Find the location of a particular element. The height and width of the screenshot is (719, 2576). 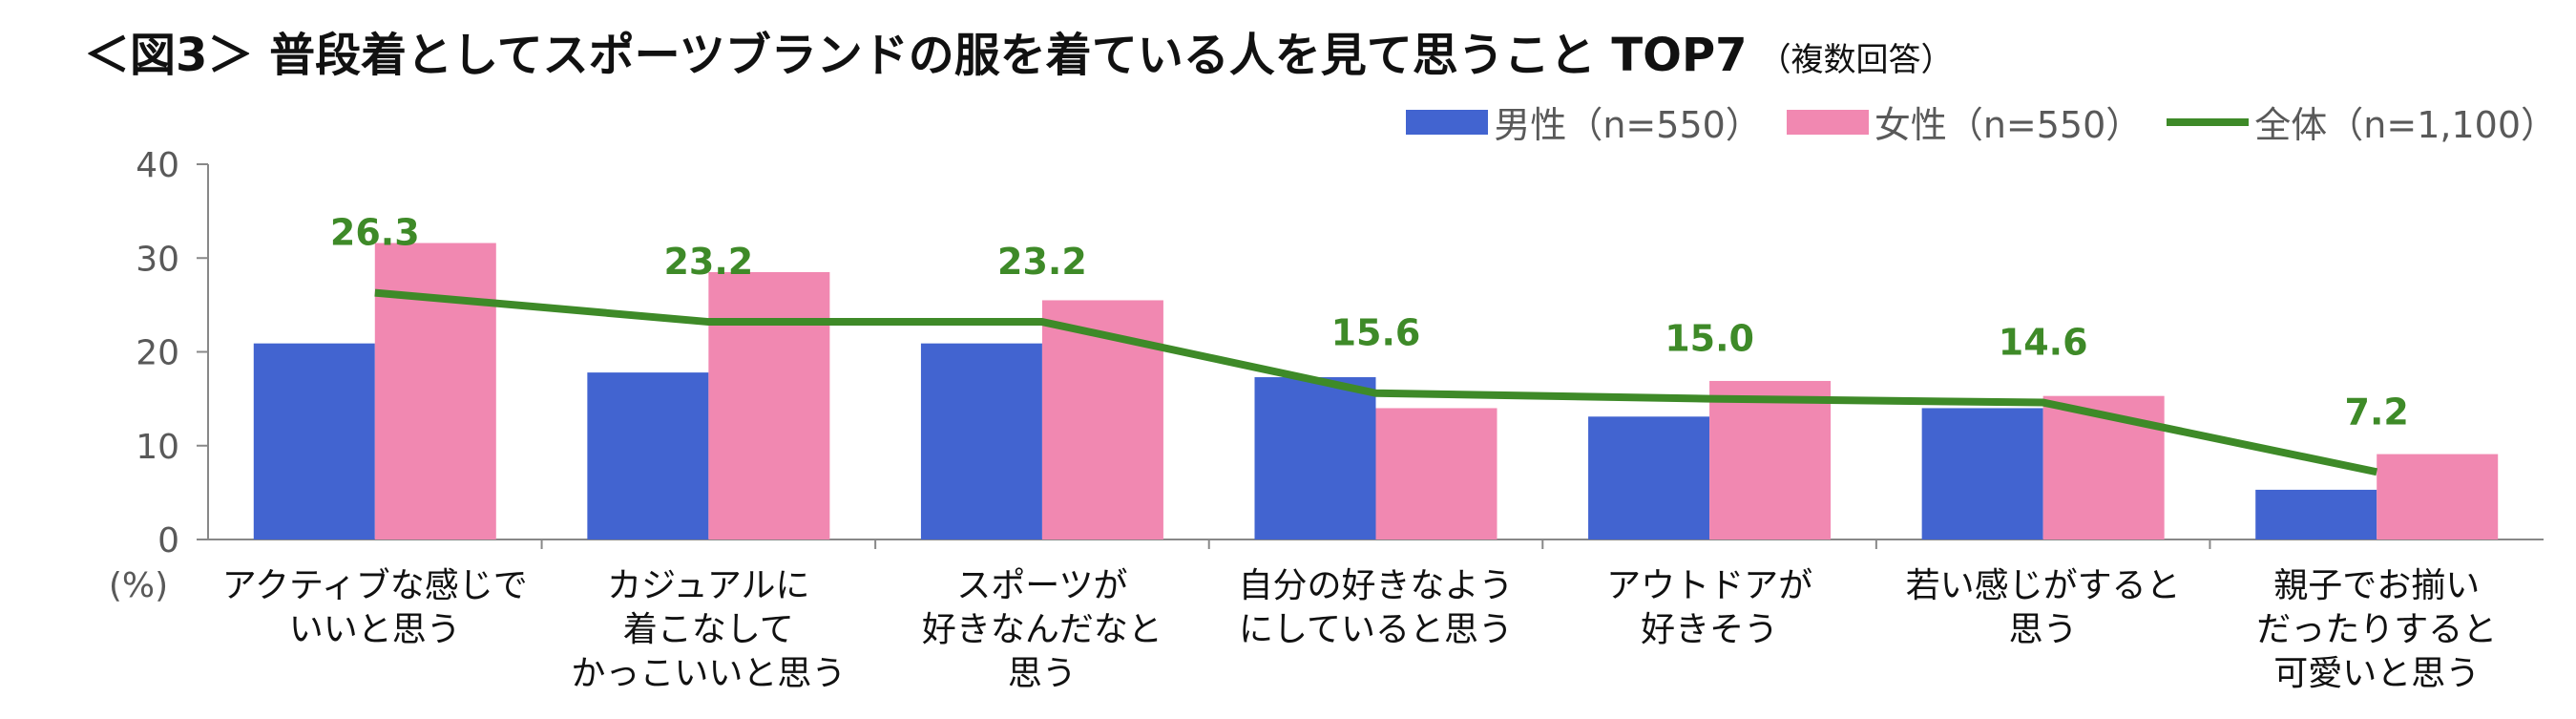

legend-swatch-female is located at coordinates (1827, 122).